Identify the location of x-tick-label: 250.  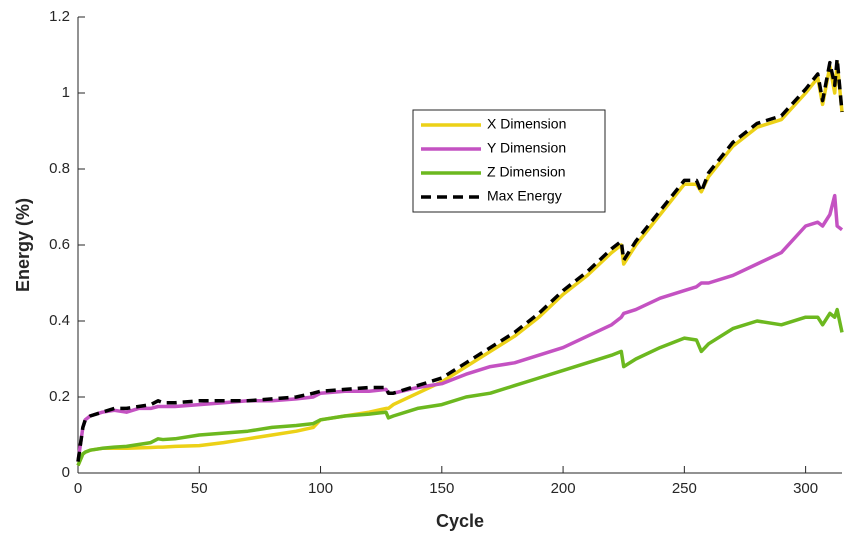
(684, 488).